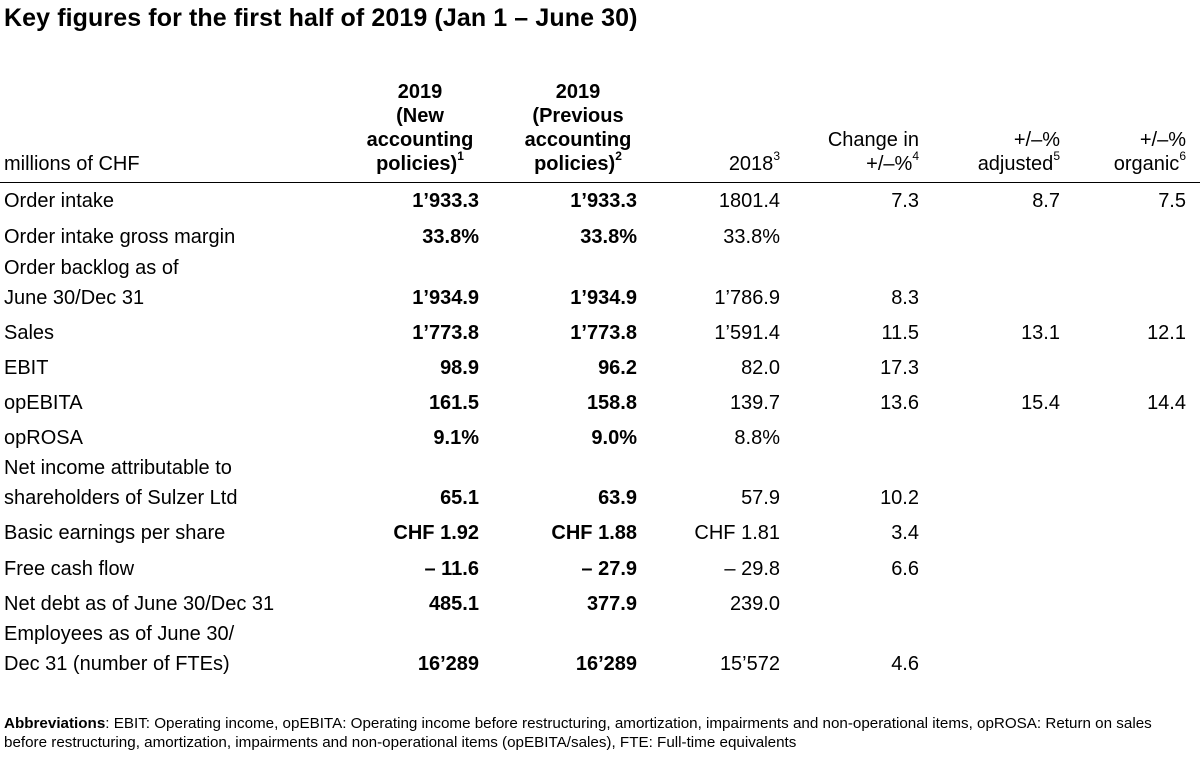  I want to click on value-2019-previous: 9.0%, so click(614, 438).